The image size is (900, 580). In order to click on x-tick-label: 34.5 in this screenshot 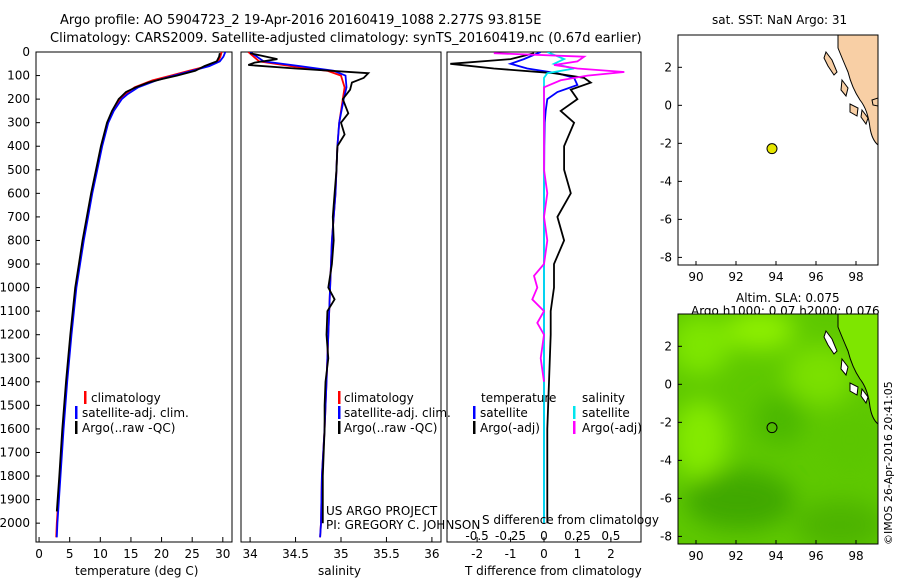, I will do `click(295, 554)`.